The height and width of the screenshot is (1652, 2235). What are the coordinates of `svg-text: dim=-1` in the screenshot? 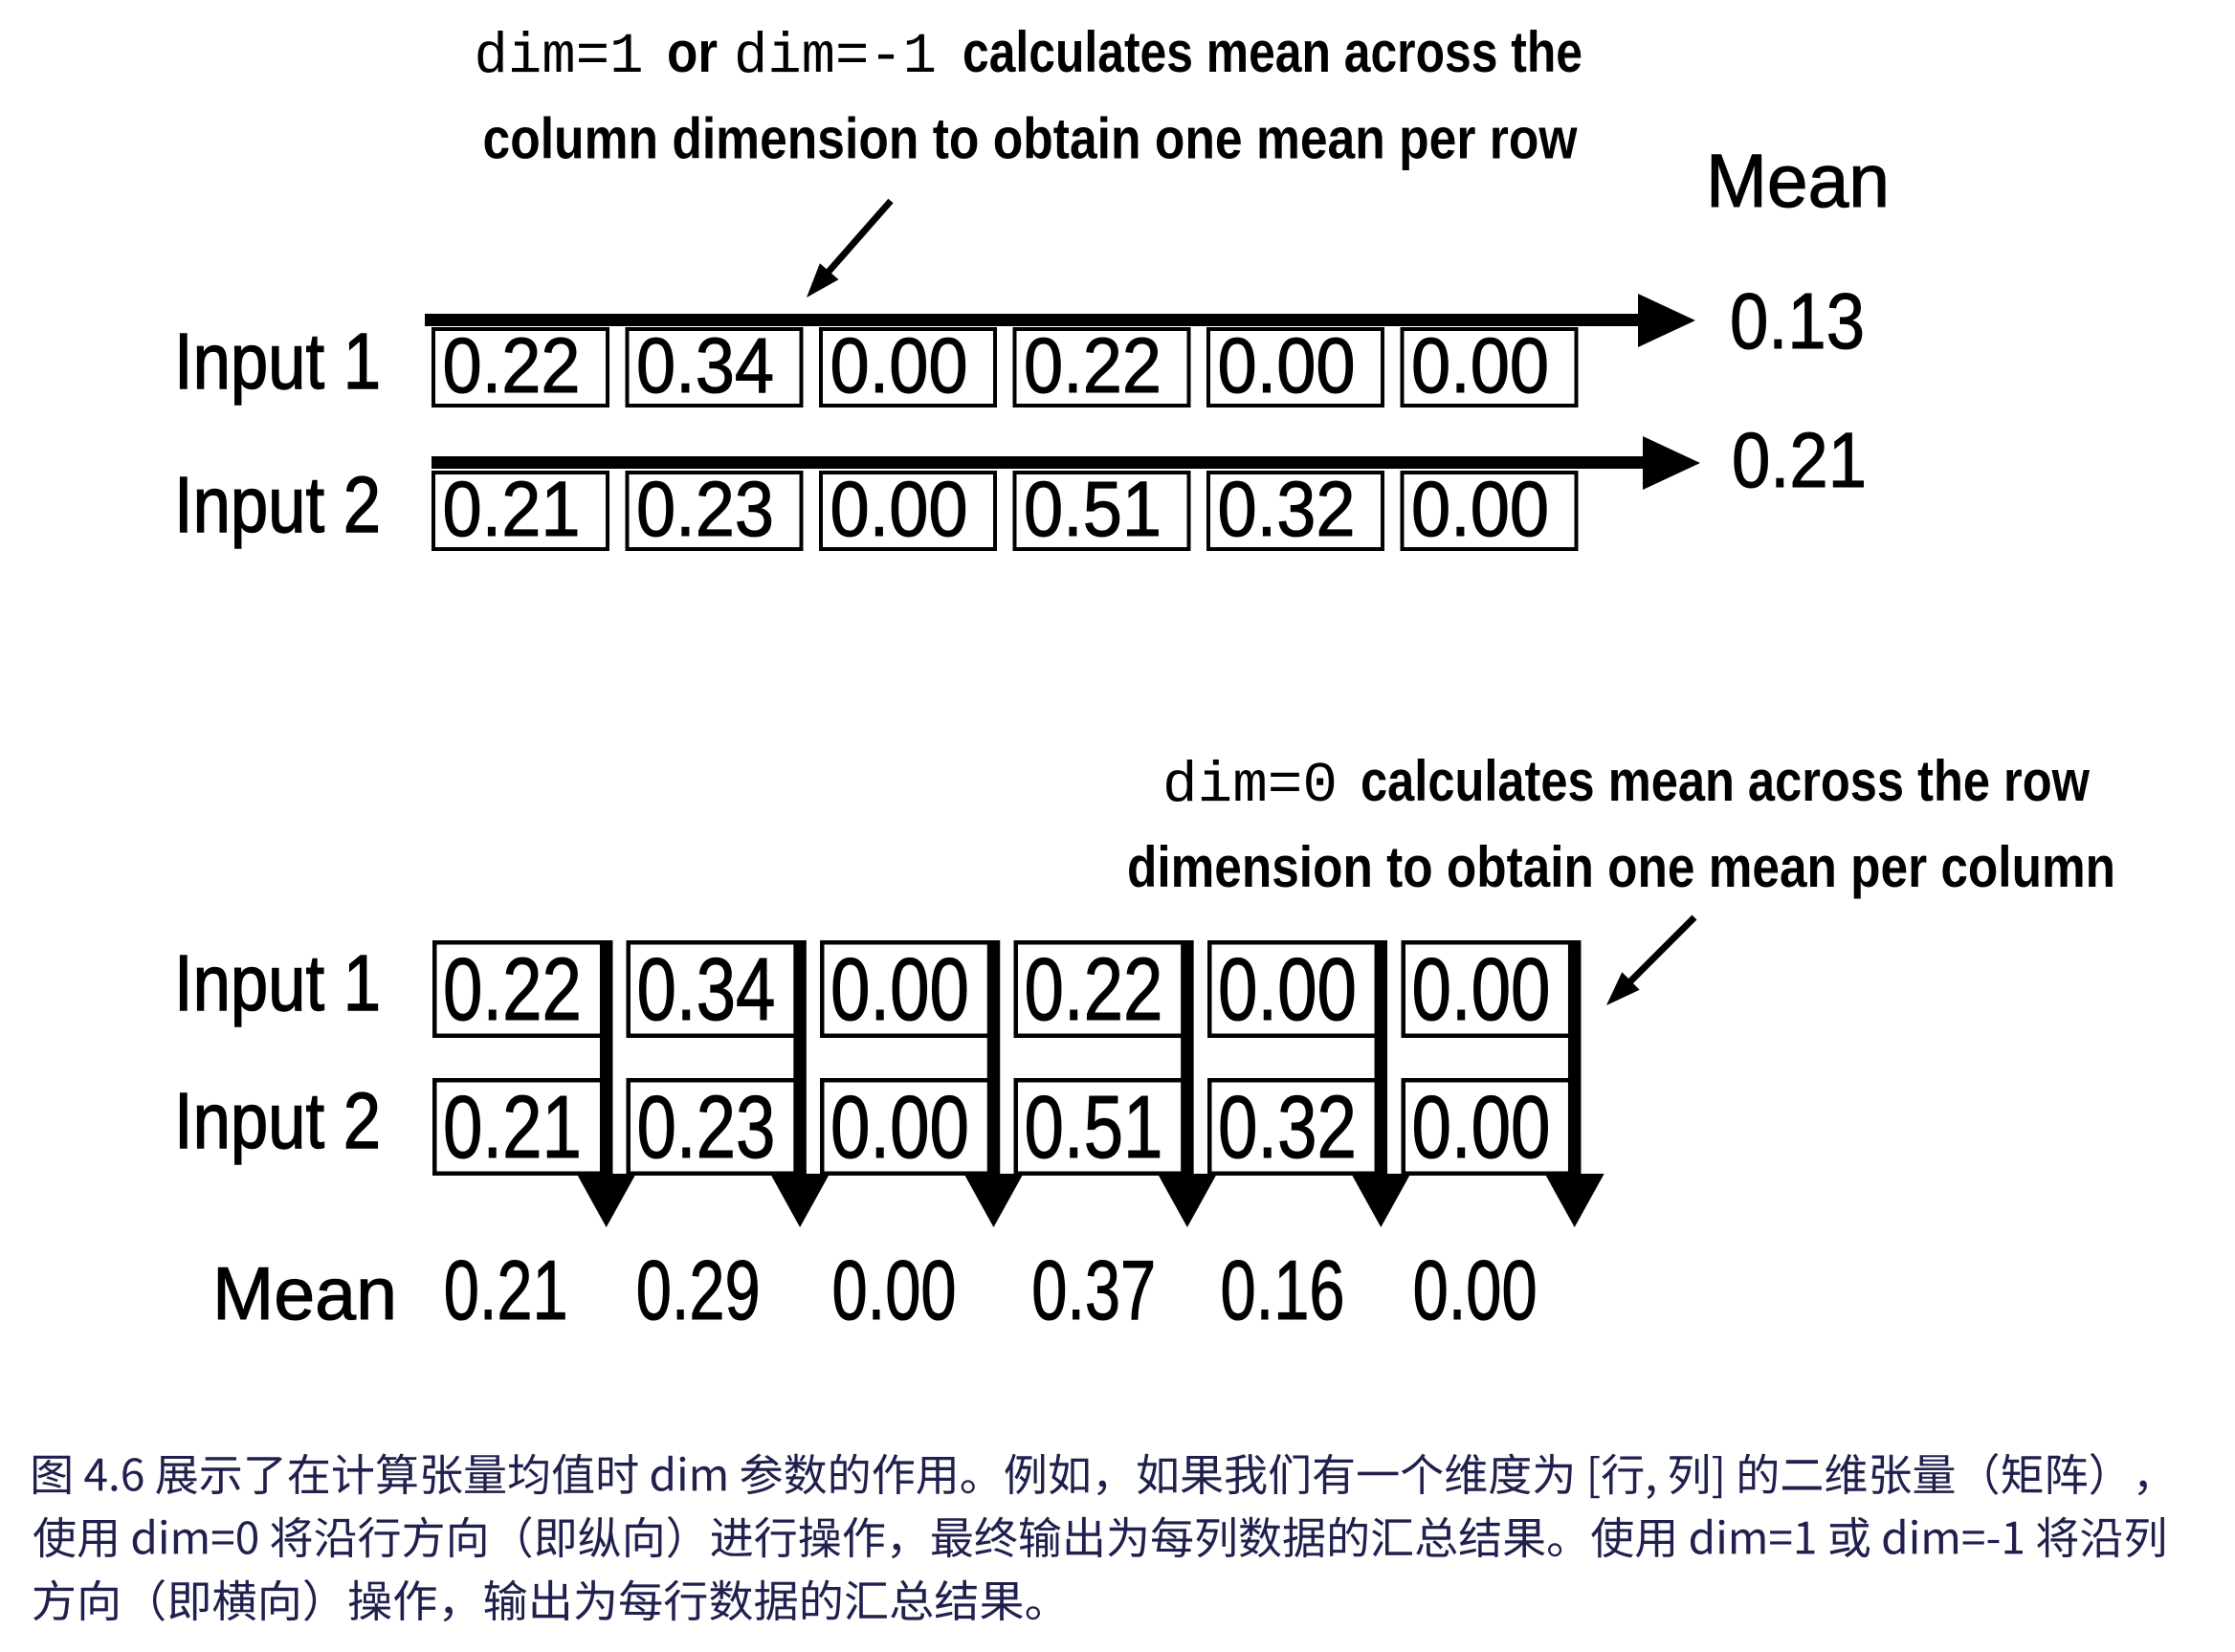 It's located at (835, 57).